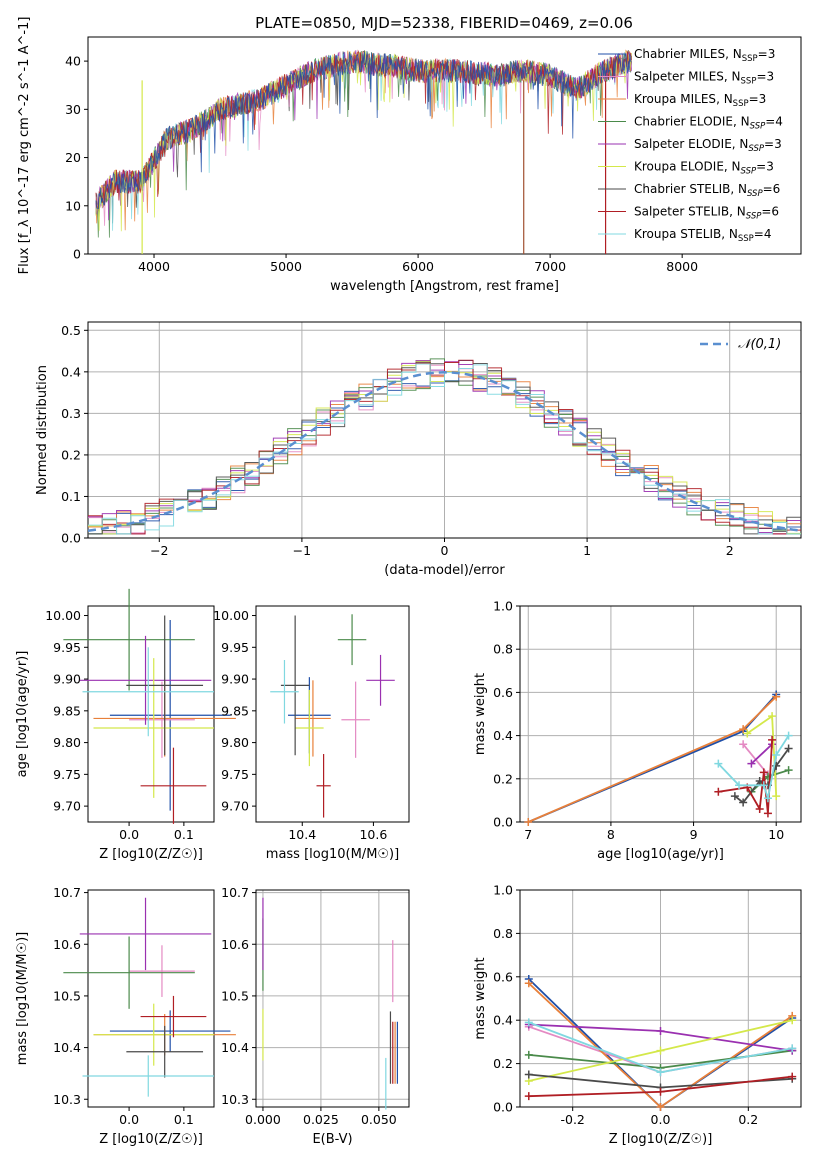 The height and width of the screenshot is (1170, 819). What do you see at coordinates (704, 168) in the screenshot?
I see `legend-entry: Kroupa ELODIE, NSSP=3` at bounding box center [704, 168].